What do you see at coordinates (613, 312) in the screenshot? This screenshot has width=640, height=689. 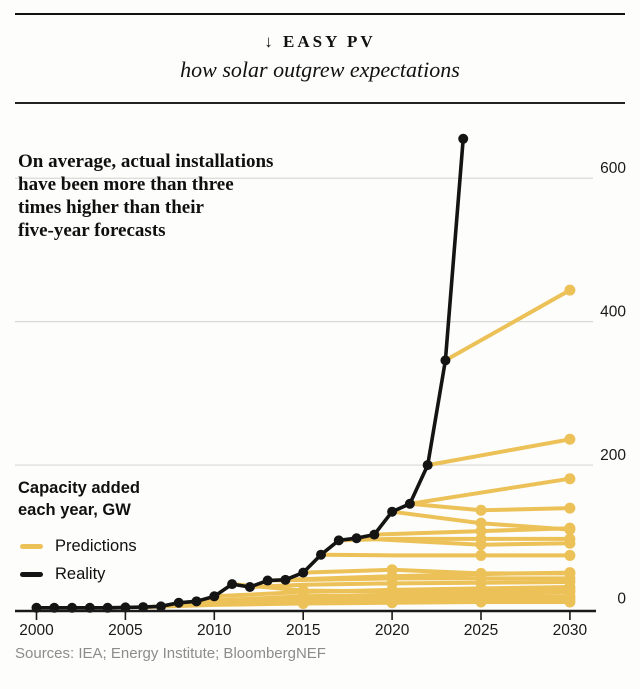 I see `y-tick-label: 400` at bounding box center [613, 312].